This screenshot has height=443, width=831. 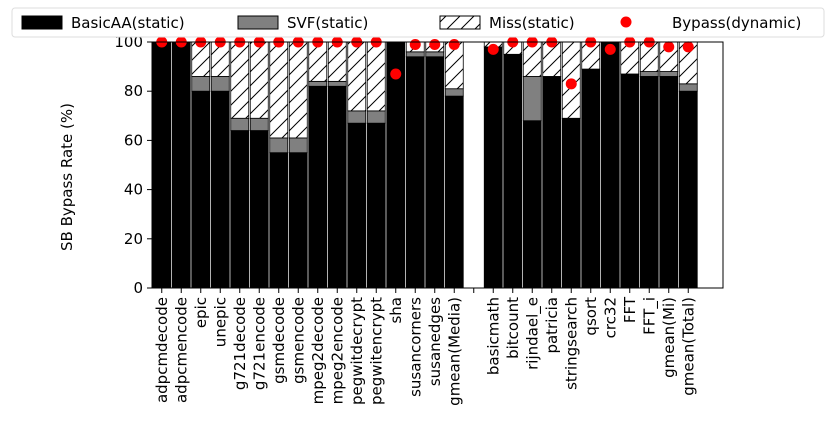 What do you see at coordinates (201, 312) in the screenshot?
I see `x-tick-label: epic` at bounding box center [201, 312].